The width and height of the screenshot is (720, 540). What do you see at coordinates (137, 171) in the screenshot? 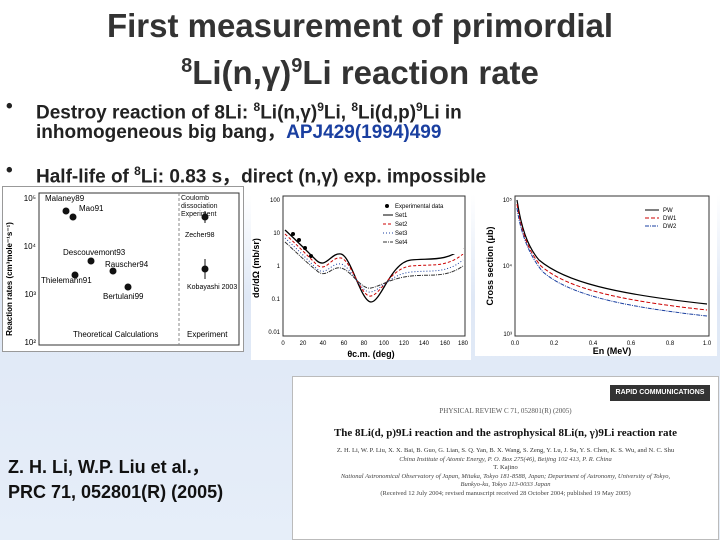
I see `b2-sup: 8` at bounding box center [137, 171].